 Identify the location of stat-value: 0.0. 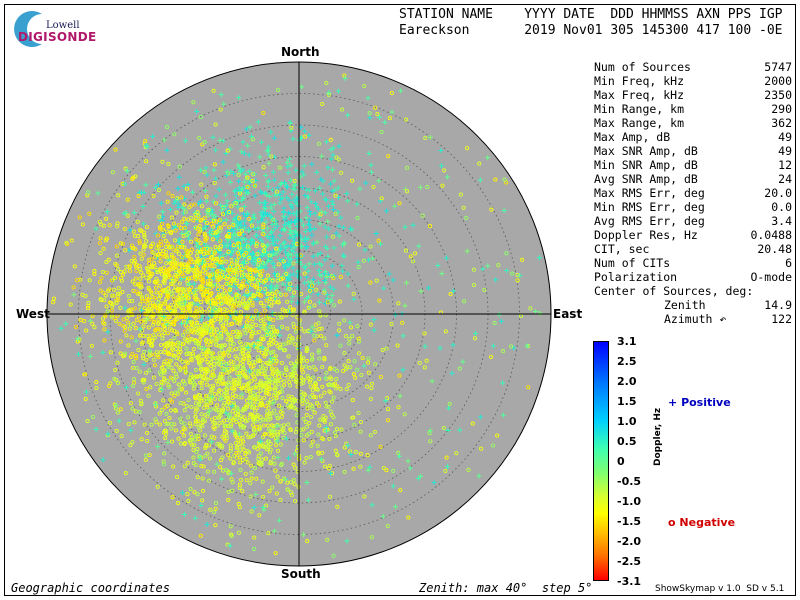
(781, 207).